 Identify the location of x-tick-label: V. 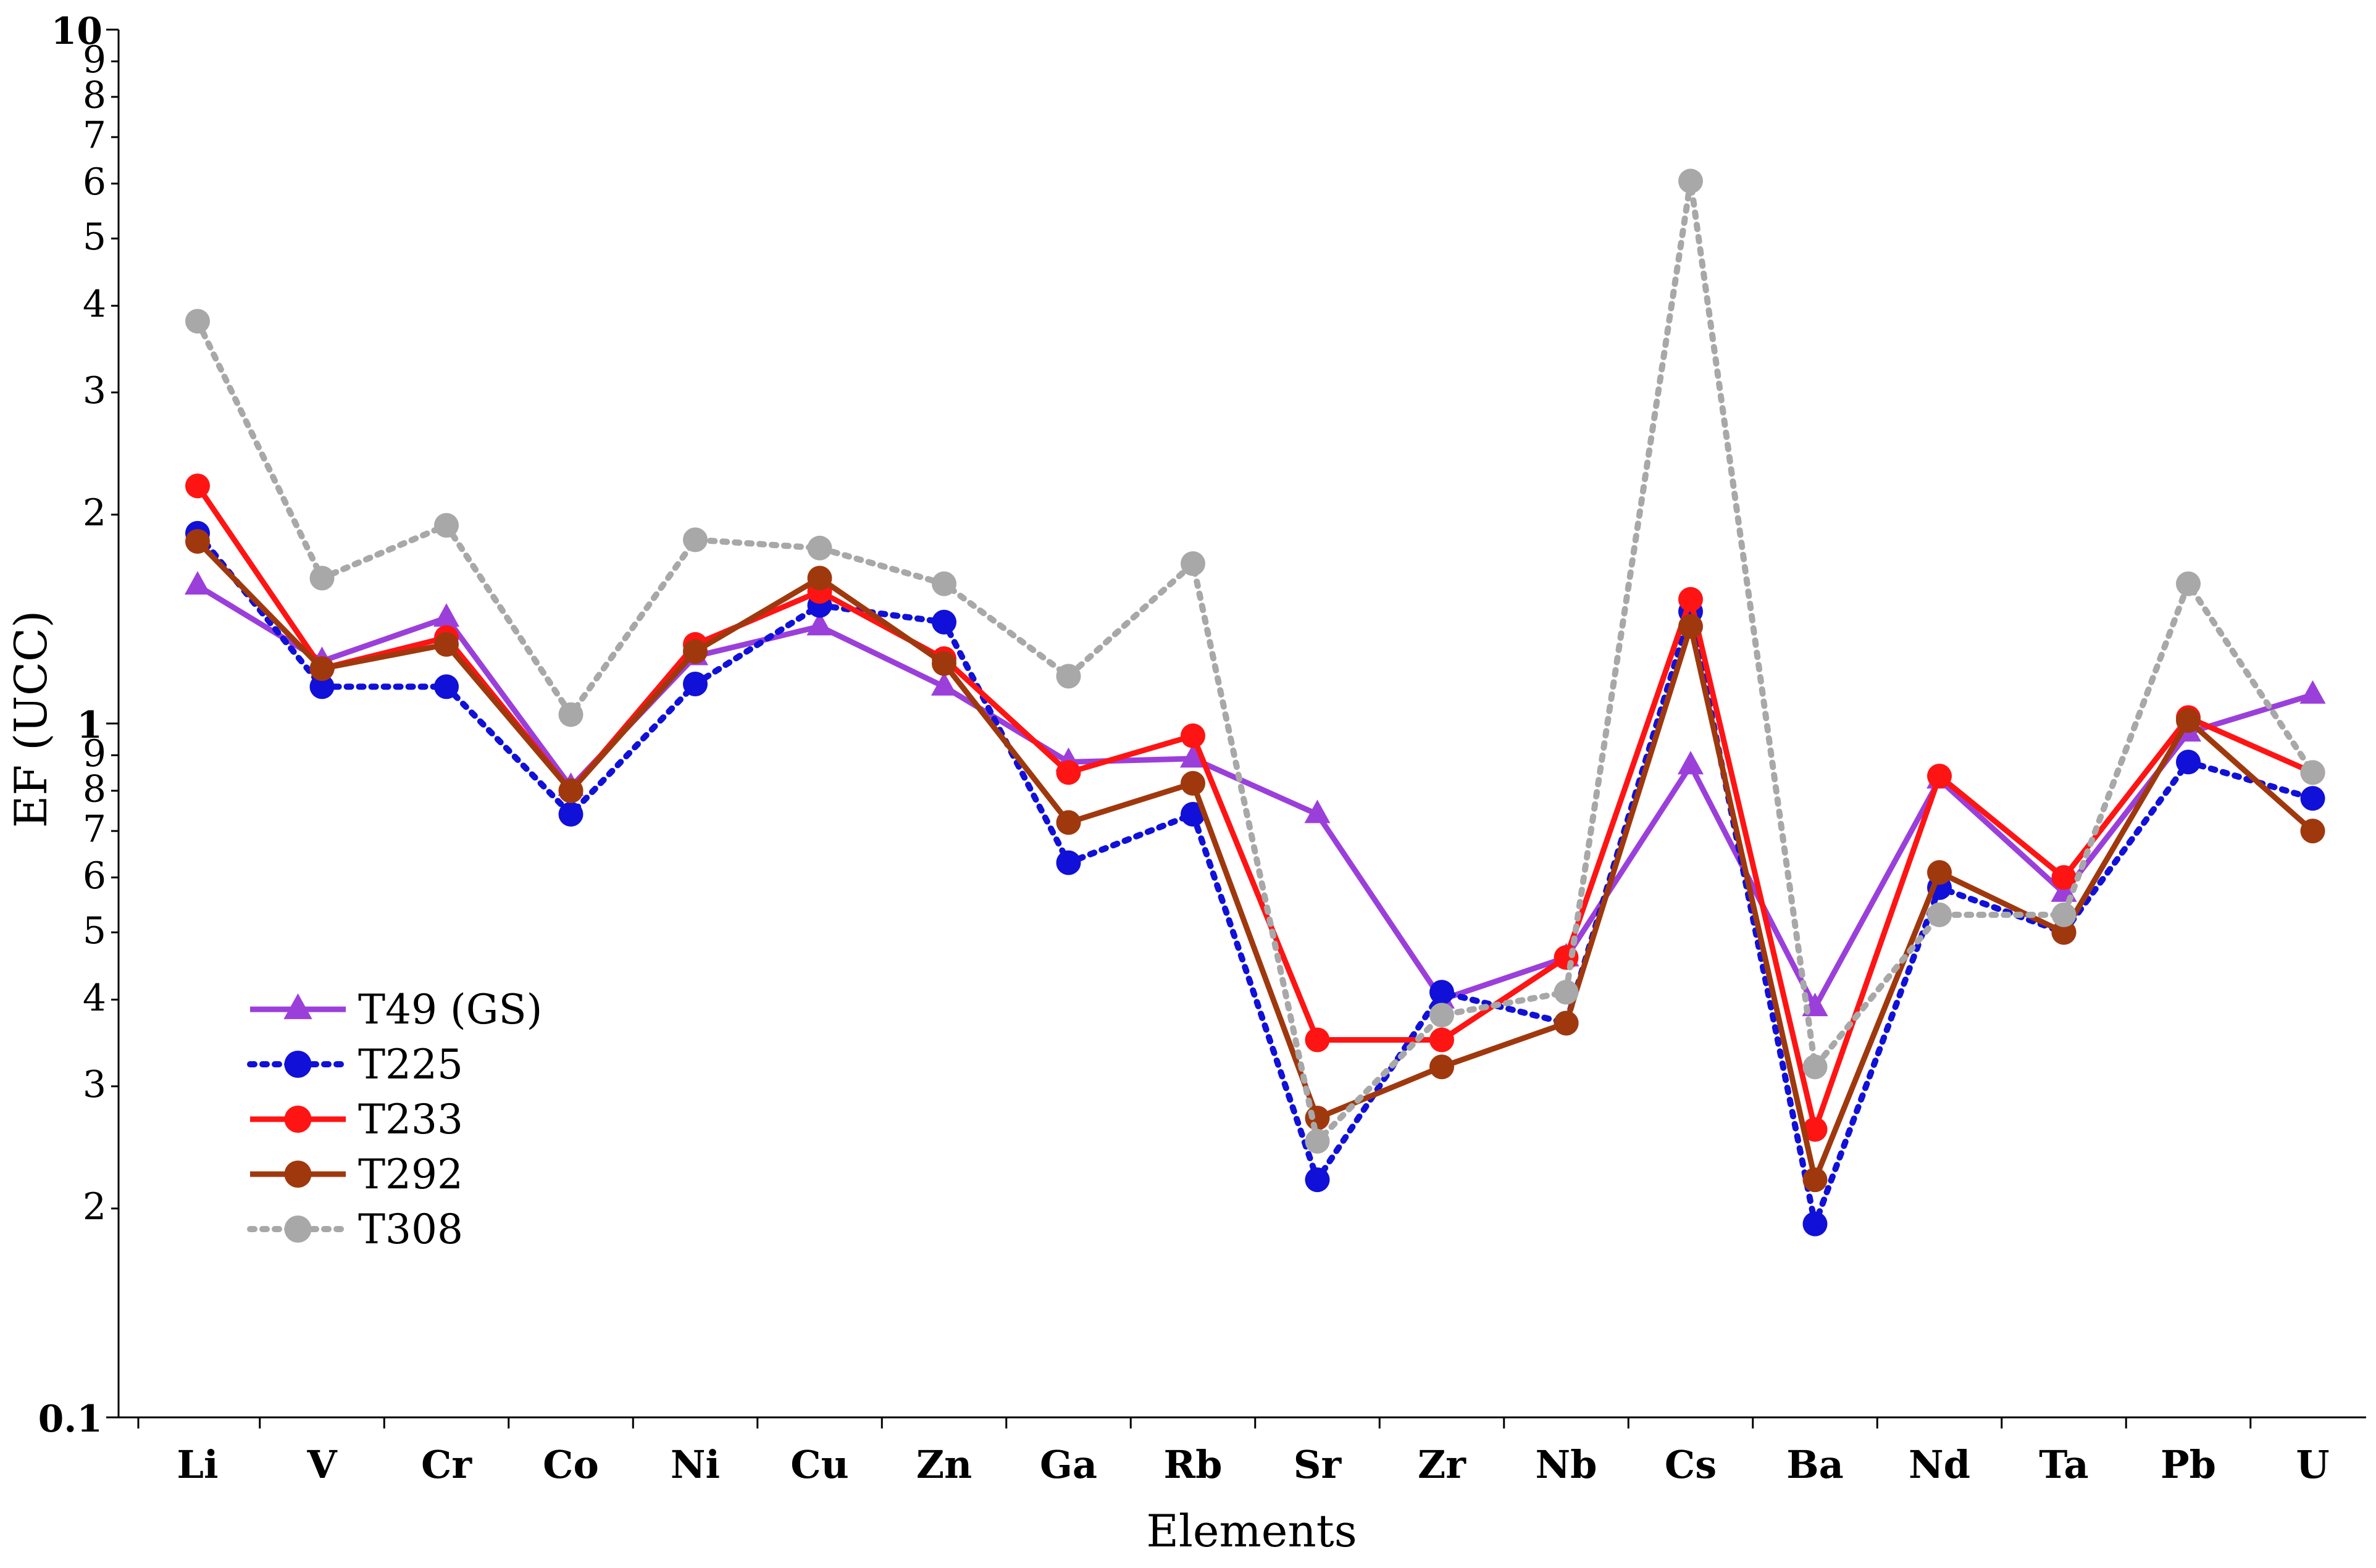
(321, 1464).